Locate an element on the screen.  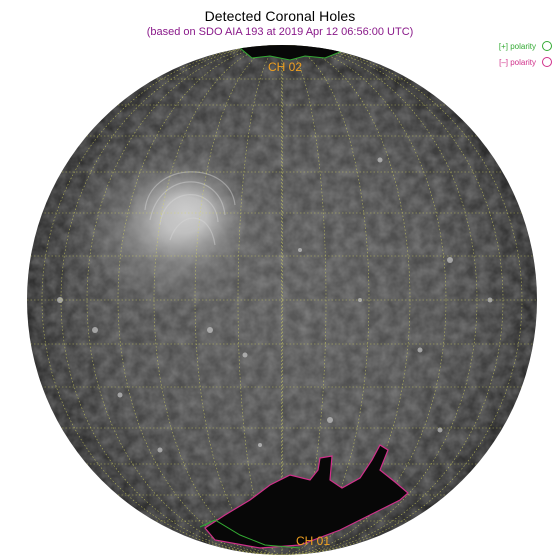
coronal-loops is located at coordinates (190, 208).